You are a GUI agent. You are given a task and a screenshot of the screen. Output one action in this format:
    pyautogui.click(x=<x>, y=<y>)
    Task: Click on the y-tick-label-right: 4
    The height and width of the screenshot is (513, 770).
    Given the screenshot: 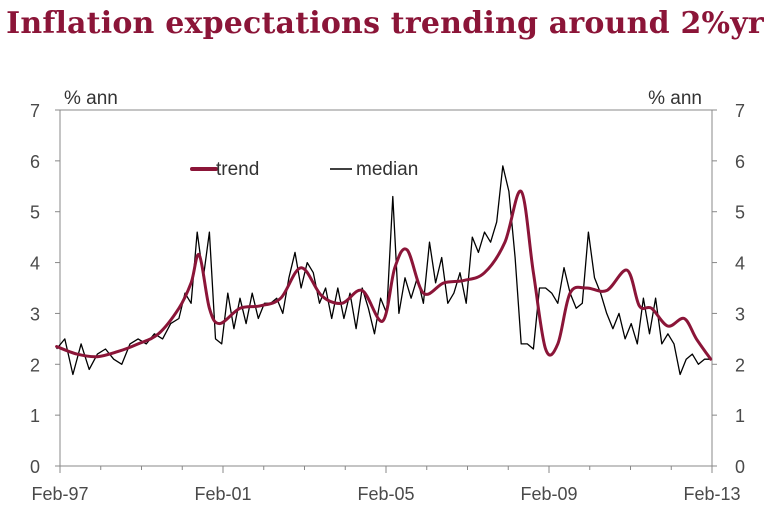 What is the action you would take?
    pyautogui.click(x=740, y=264)
    